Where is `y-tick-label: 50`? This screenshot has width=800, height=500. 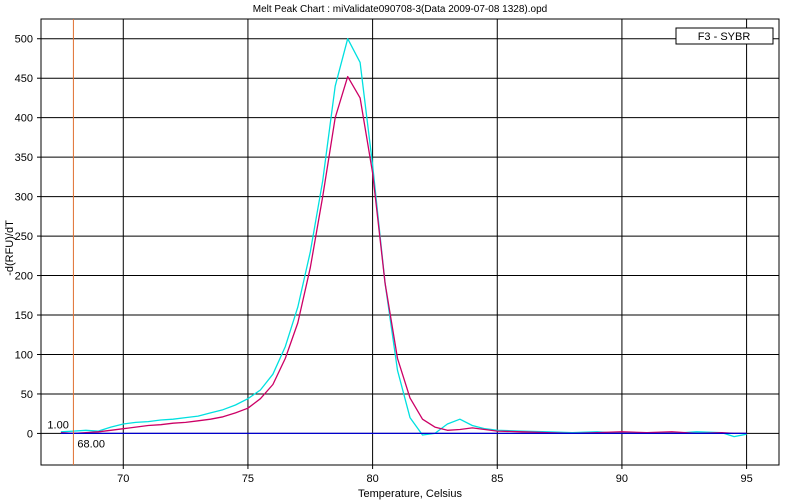 y-tick-label: 50 is located at coordinates (27, 395).